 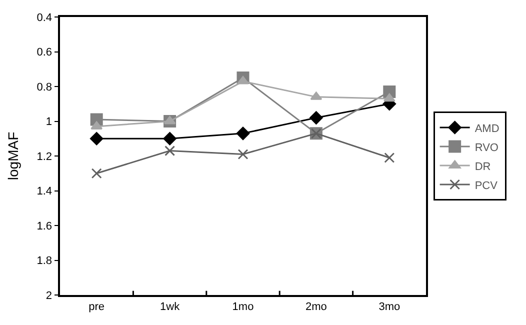 I want to click on legend-label: DR, so click(x=482, y=166).